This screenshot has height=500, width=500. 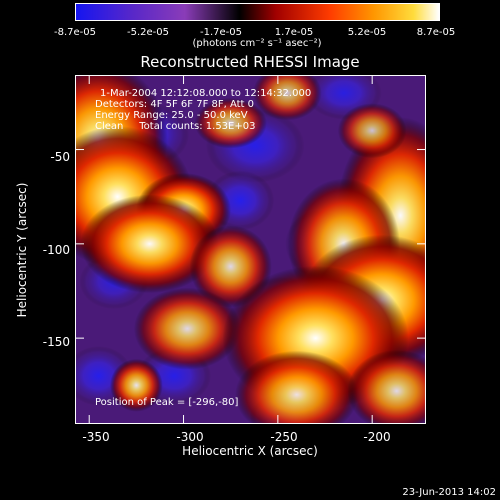 I want to click on chart-title: Reconstructed RHESSI Image, so click(x=250, y=62).